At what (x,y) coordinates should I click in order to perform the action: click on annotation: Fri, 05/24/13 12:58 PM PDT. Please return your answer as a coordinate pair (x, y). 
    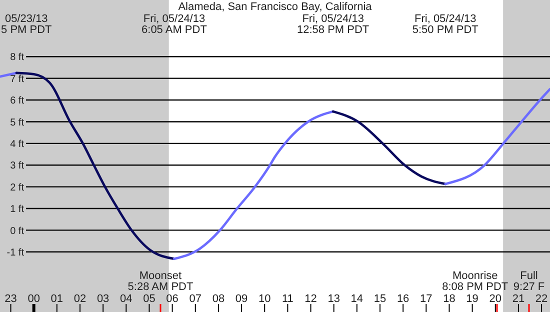
    Looking at the image, I should click on (333, 24).